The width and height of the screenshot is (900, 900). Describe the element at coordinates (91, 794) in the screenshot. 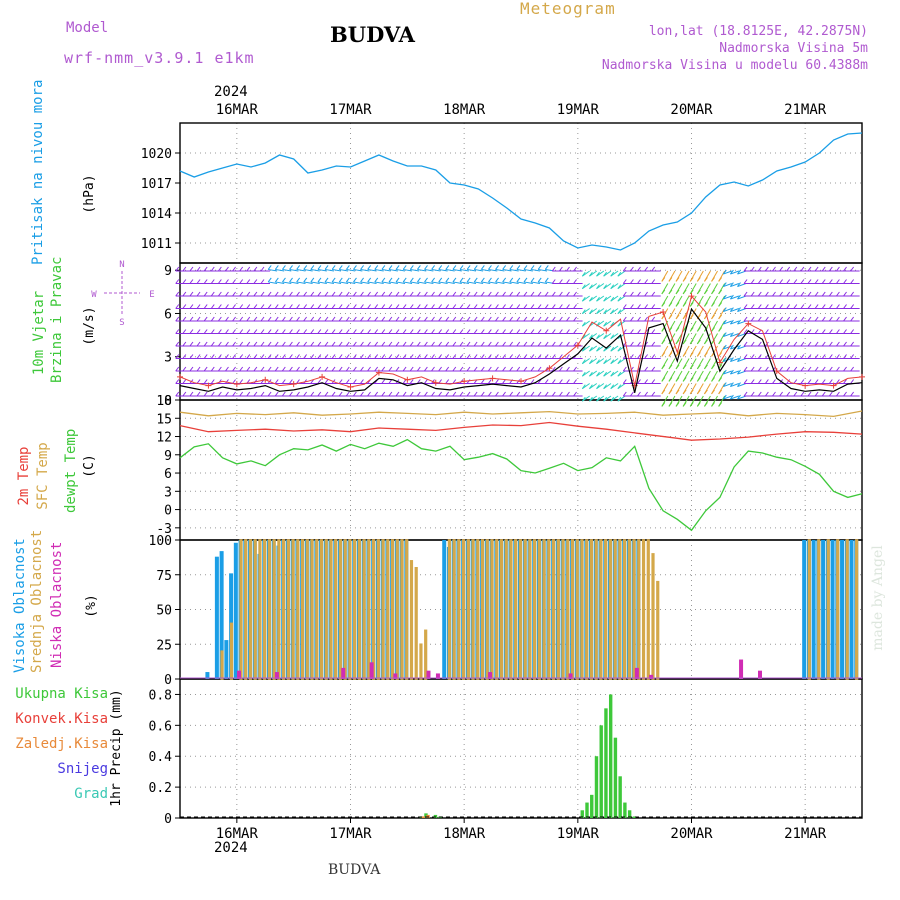

I see `legend-grad: Grad` at that location.